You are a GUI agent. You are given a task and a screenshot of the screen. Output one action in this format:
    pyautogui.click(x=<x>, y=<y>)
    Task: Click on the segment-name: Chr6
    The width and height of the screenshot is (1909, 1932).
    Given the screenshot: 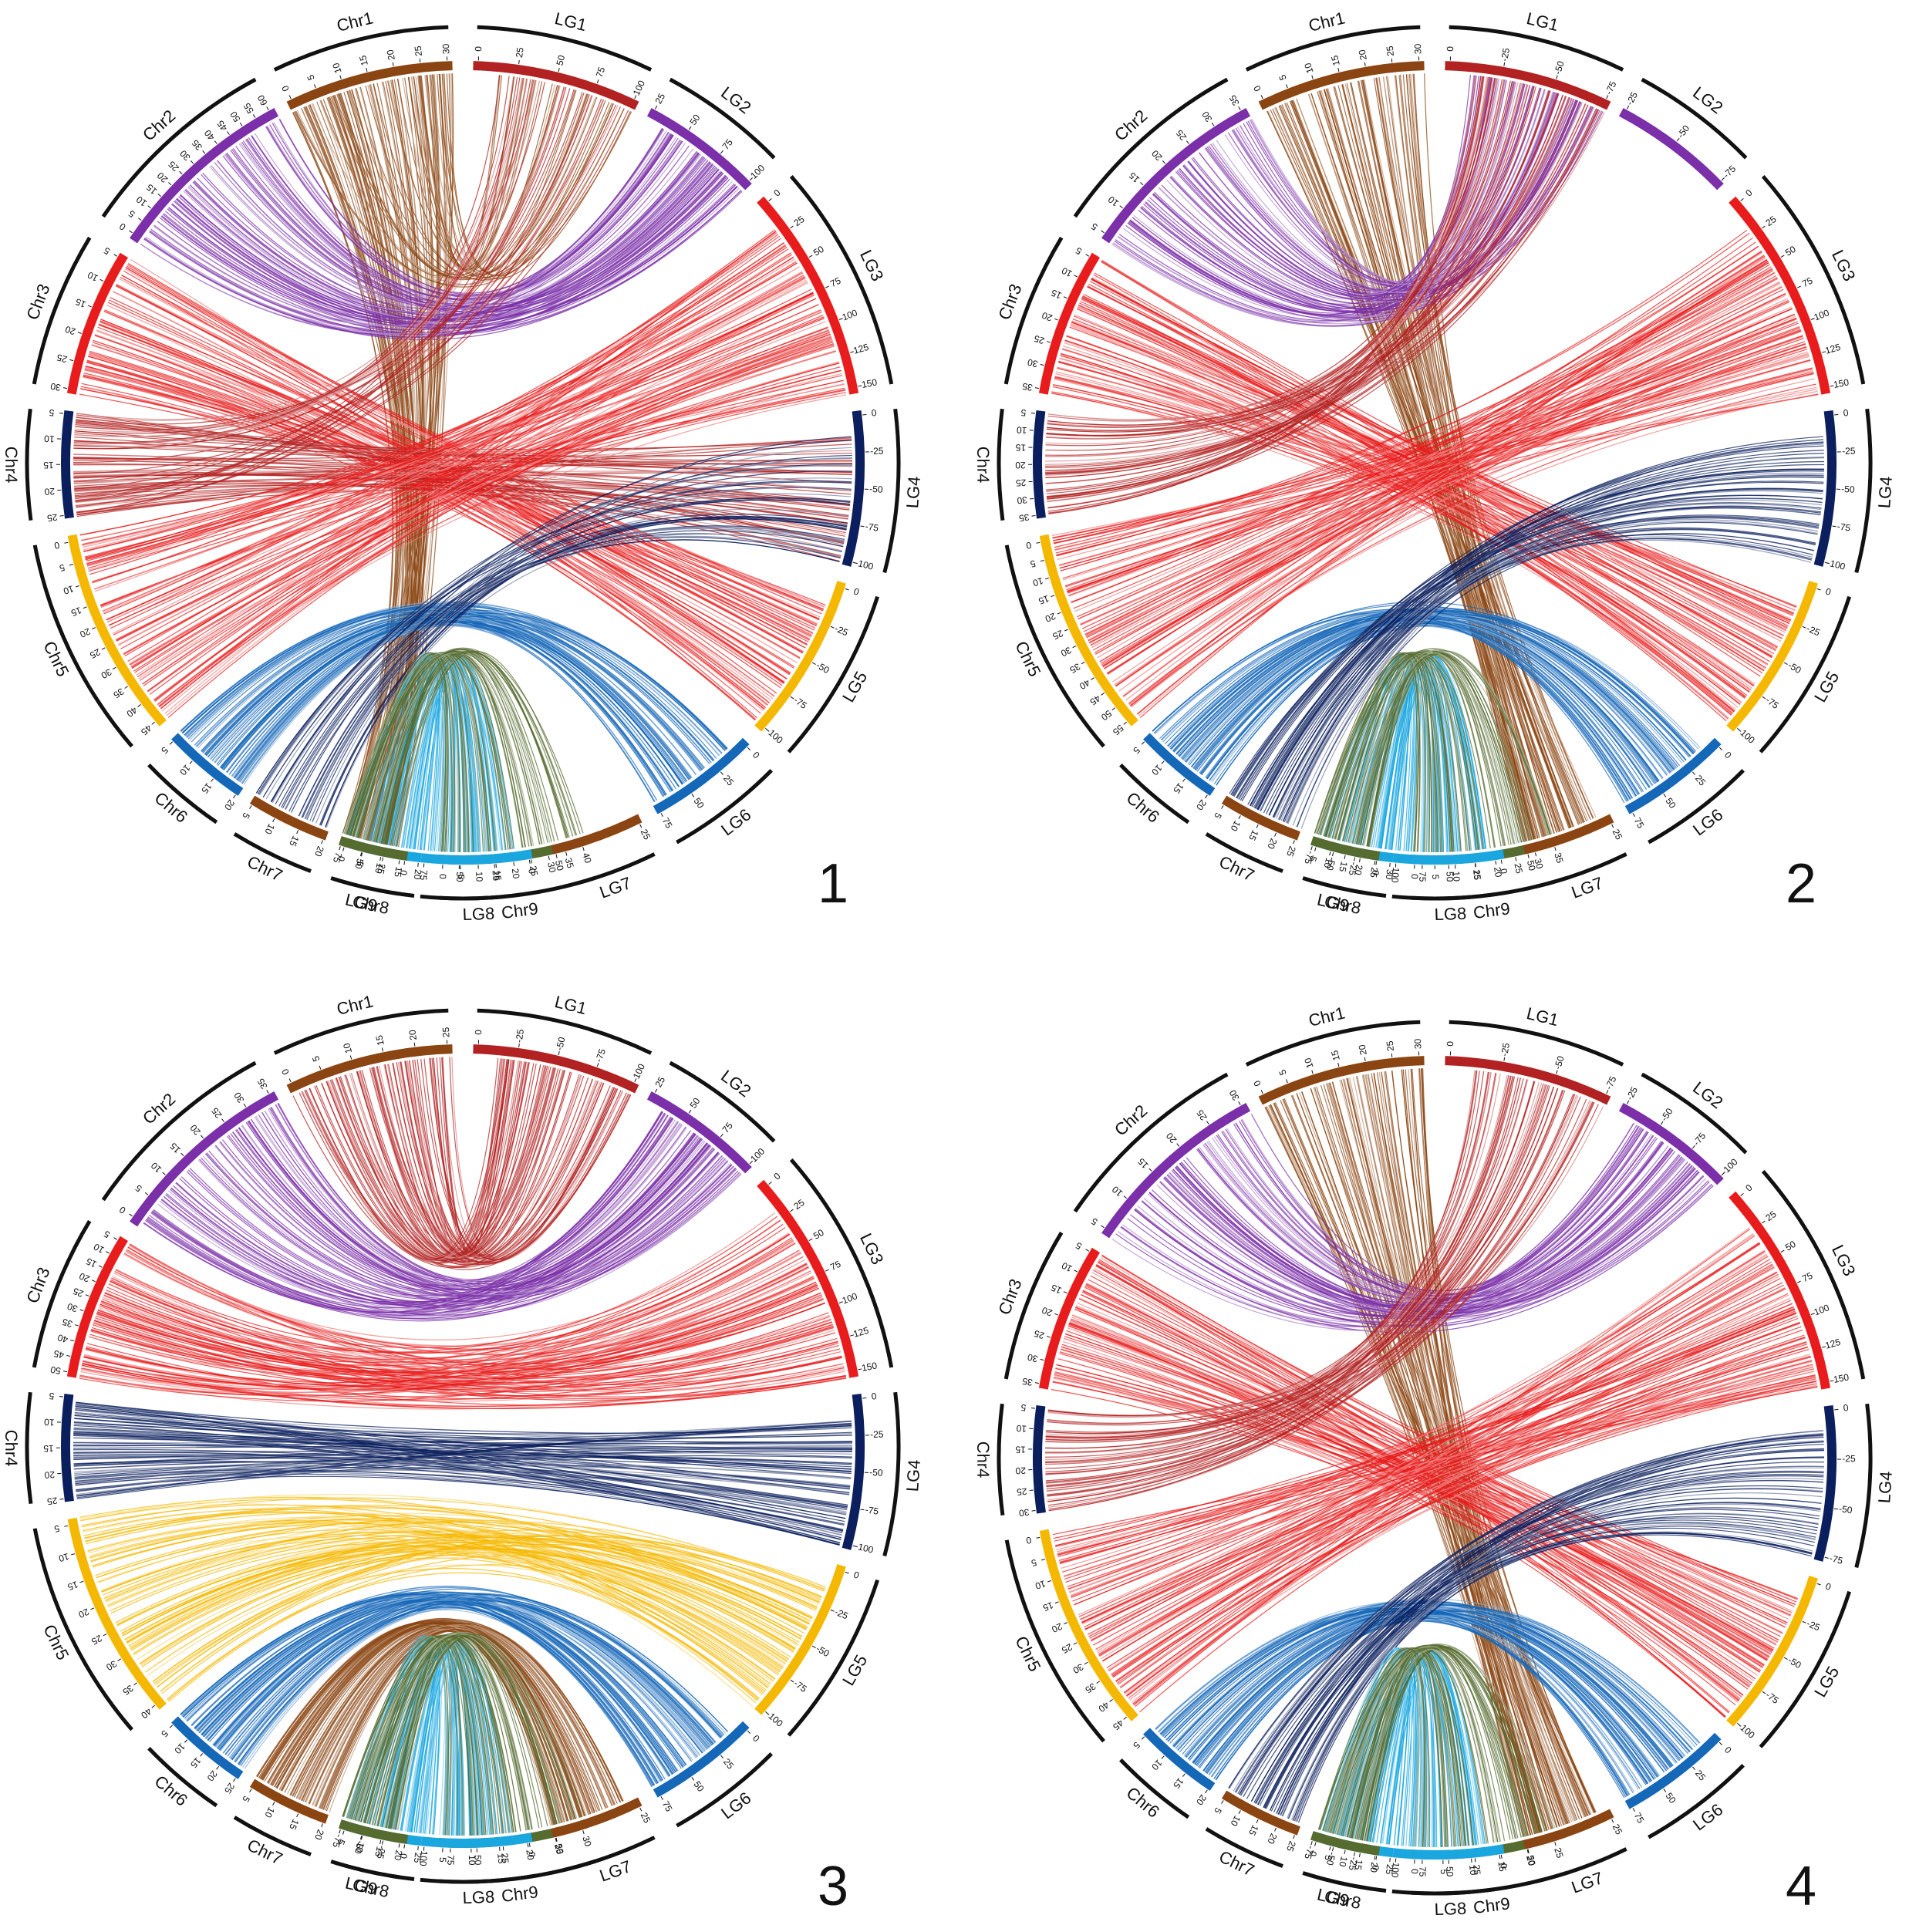 What is the action you would take?
    pyautogui.click(x=1143, y=807)
    